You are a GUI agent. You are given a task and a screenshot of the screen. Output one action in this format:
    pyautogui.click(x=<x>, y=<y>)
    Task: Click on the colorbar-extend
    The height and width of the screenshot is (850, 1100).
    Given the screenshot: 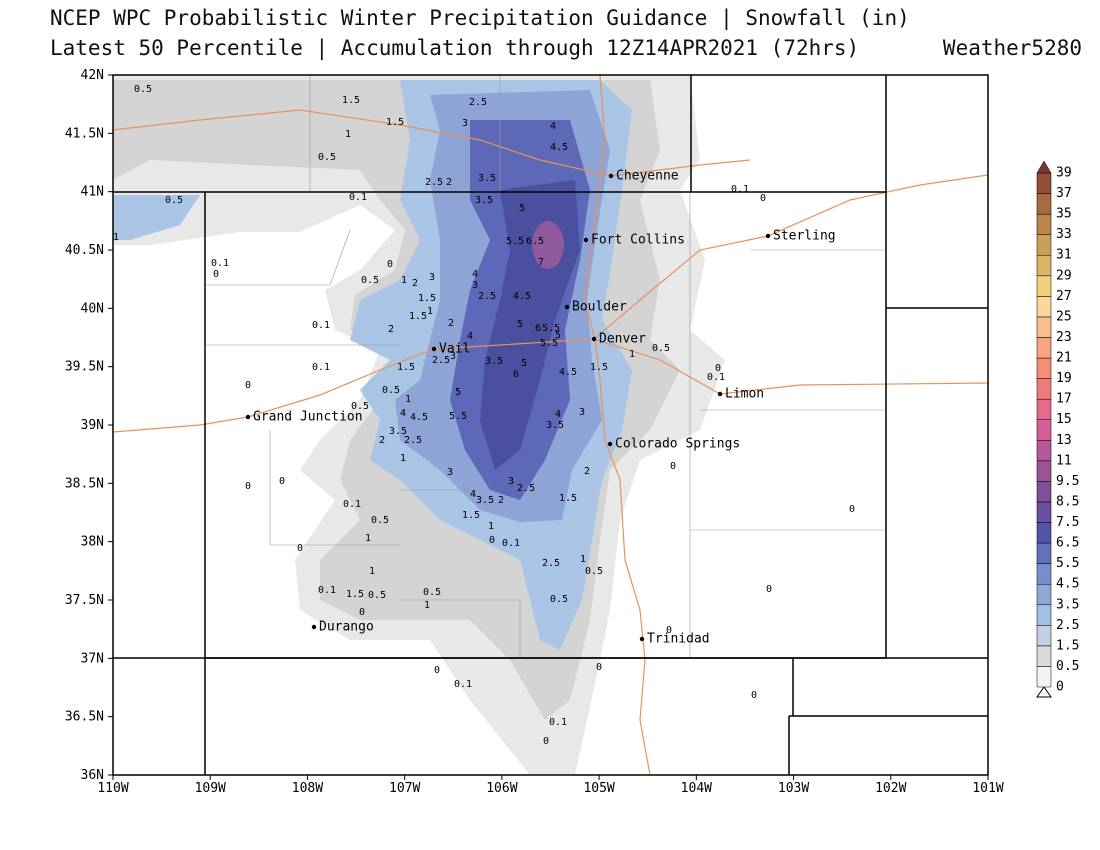 What is the action you would take?
    pyautogui.click(x=1044, y=692)
    